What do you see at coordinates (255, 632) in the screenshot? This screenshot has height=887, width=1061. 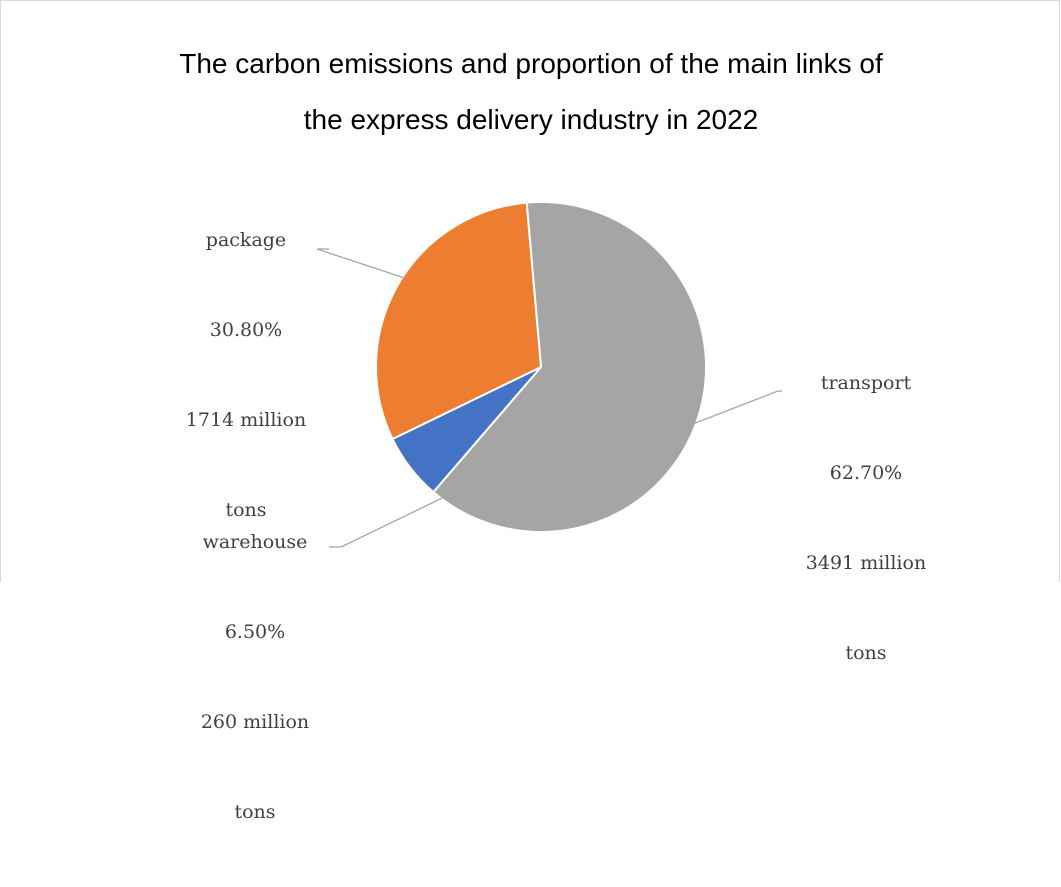 I see `label-warehouse-percent: 6.50%` at bounding box center [255, 632].